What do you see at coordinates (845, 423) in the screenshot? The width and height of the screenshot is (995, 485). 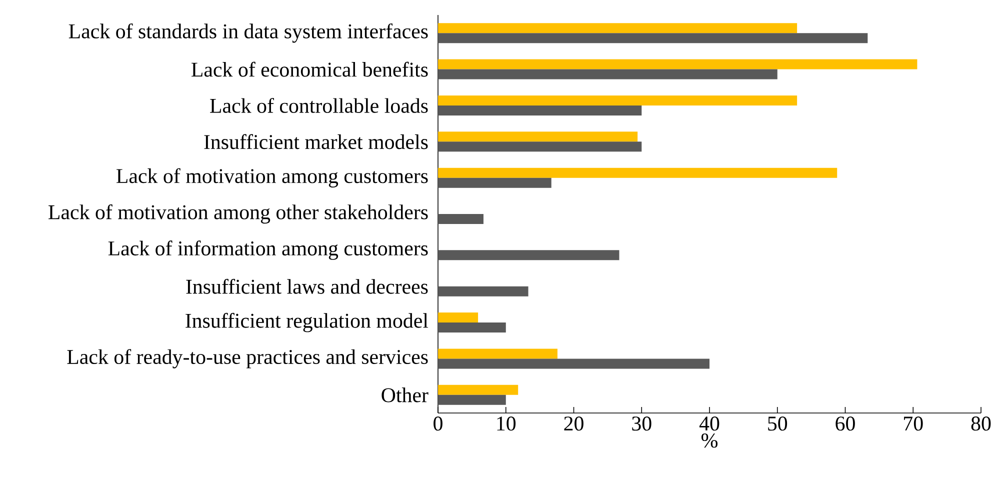 I see `x-tick-label: 60` at bounding box center [845, 423].